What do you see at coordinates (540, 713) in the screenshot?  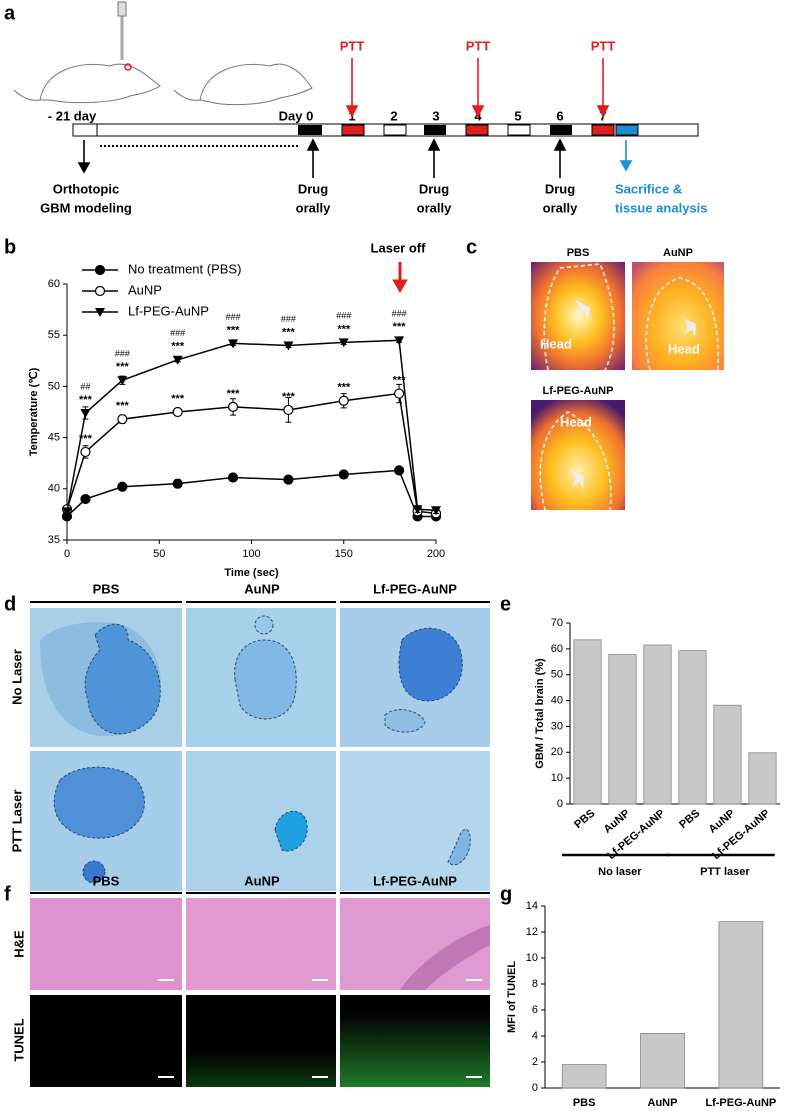 I see `y-axis-label: GBM / Total brain (%)` at bounding box center [540, 713].